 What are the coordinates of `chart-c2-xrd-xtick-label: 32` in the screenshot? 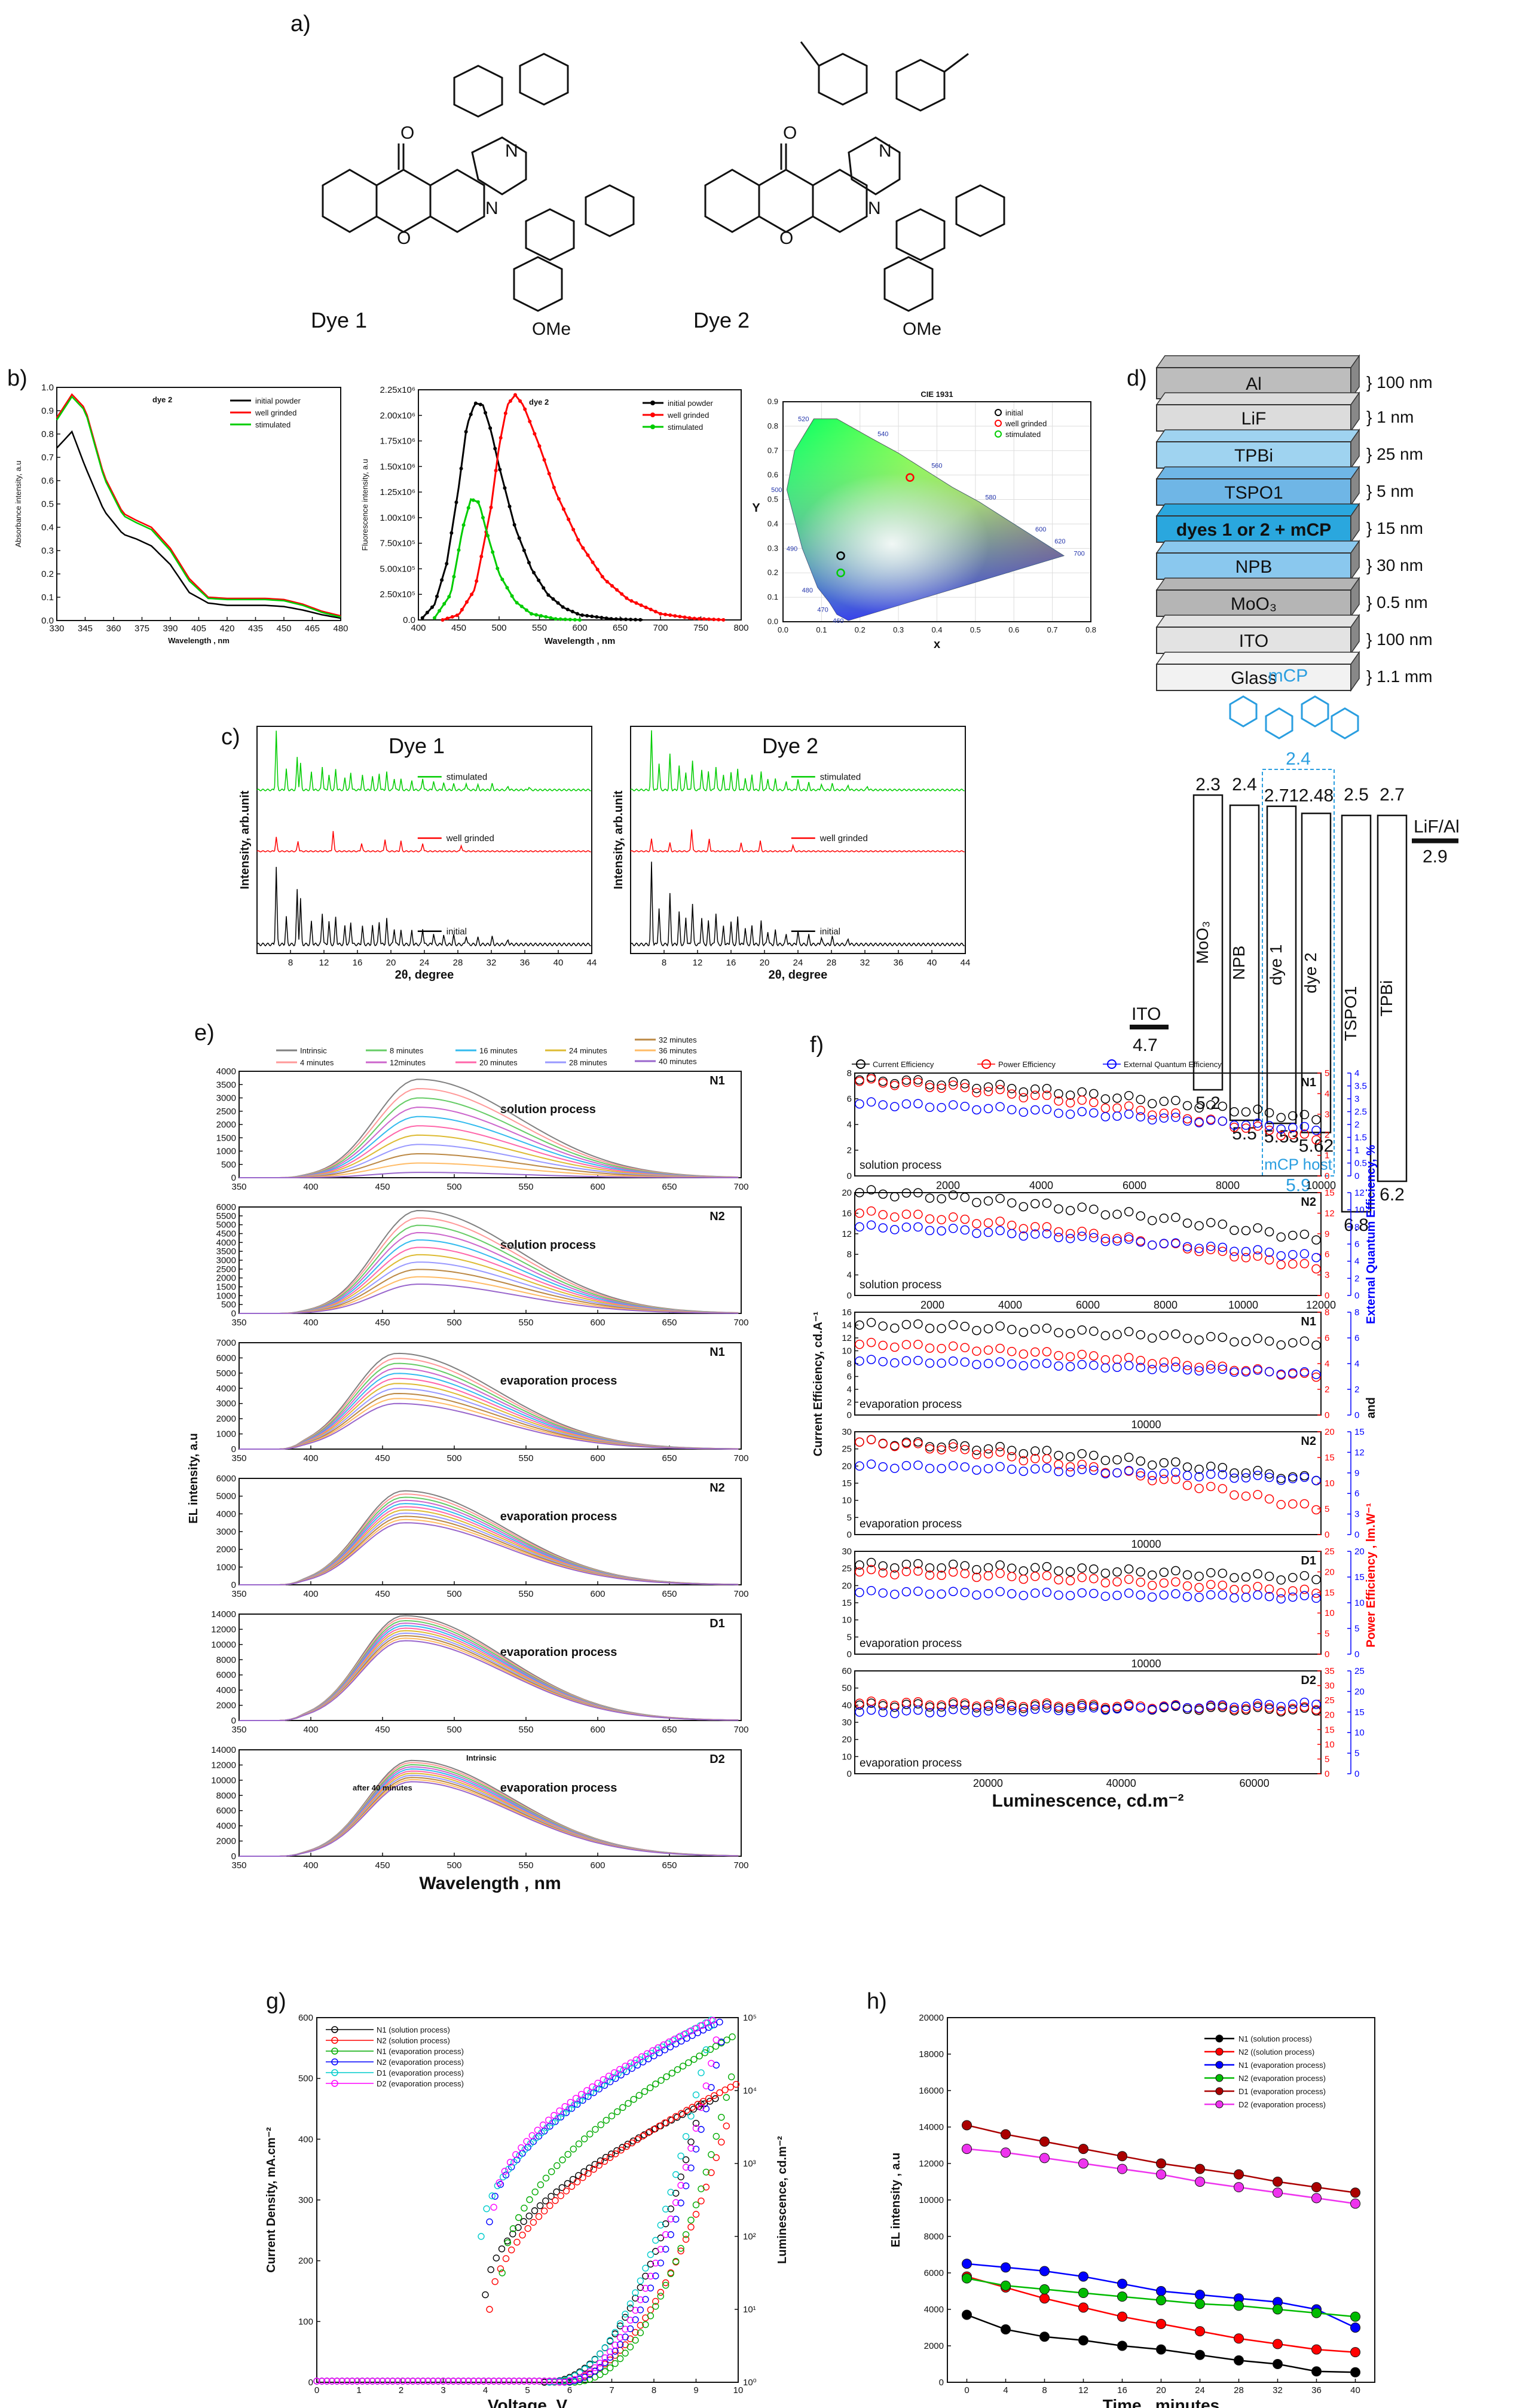 It's located at (865, 963).